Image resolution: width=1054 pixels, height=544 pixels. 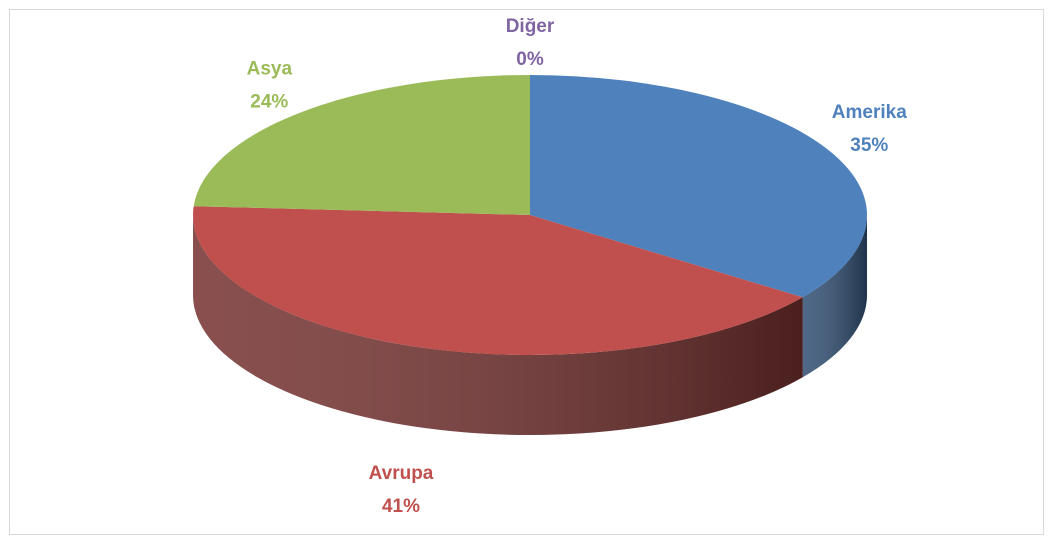 I want to click on label-value: 41%, so click(x=401, y=506).